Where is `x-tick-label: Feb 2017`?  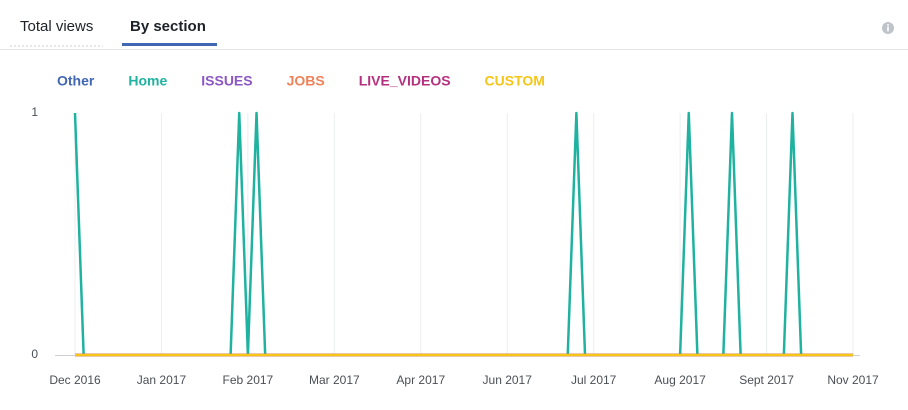 x-tick-label: Feb 2017 is located at coordinates (248, 380).